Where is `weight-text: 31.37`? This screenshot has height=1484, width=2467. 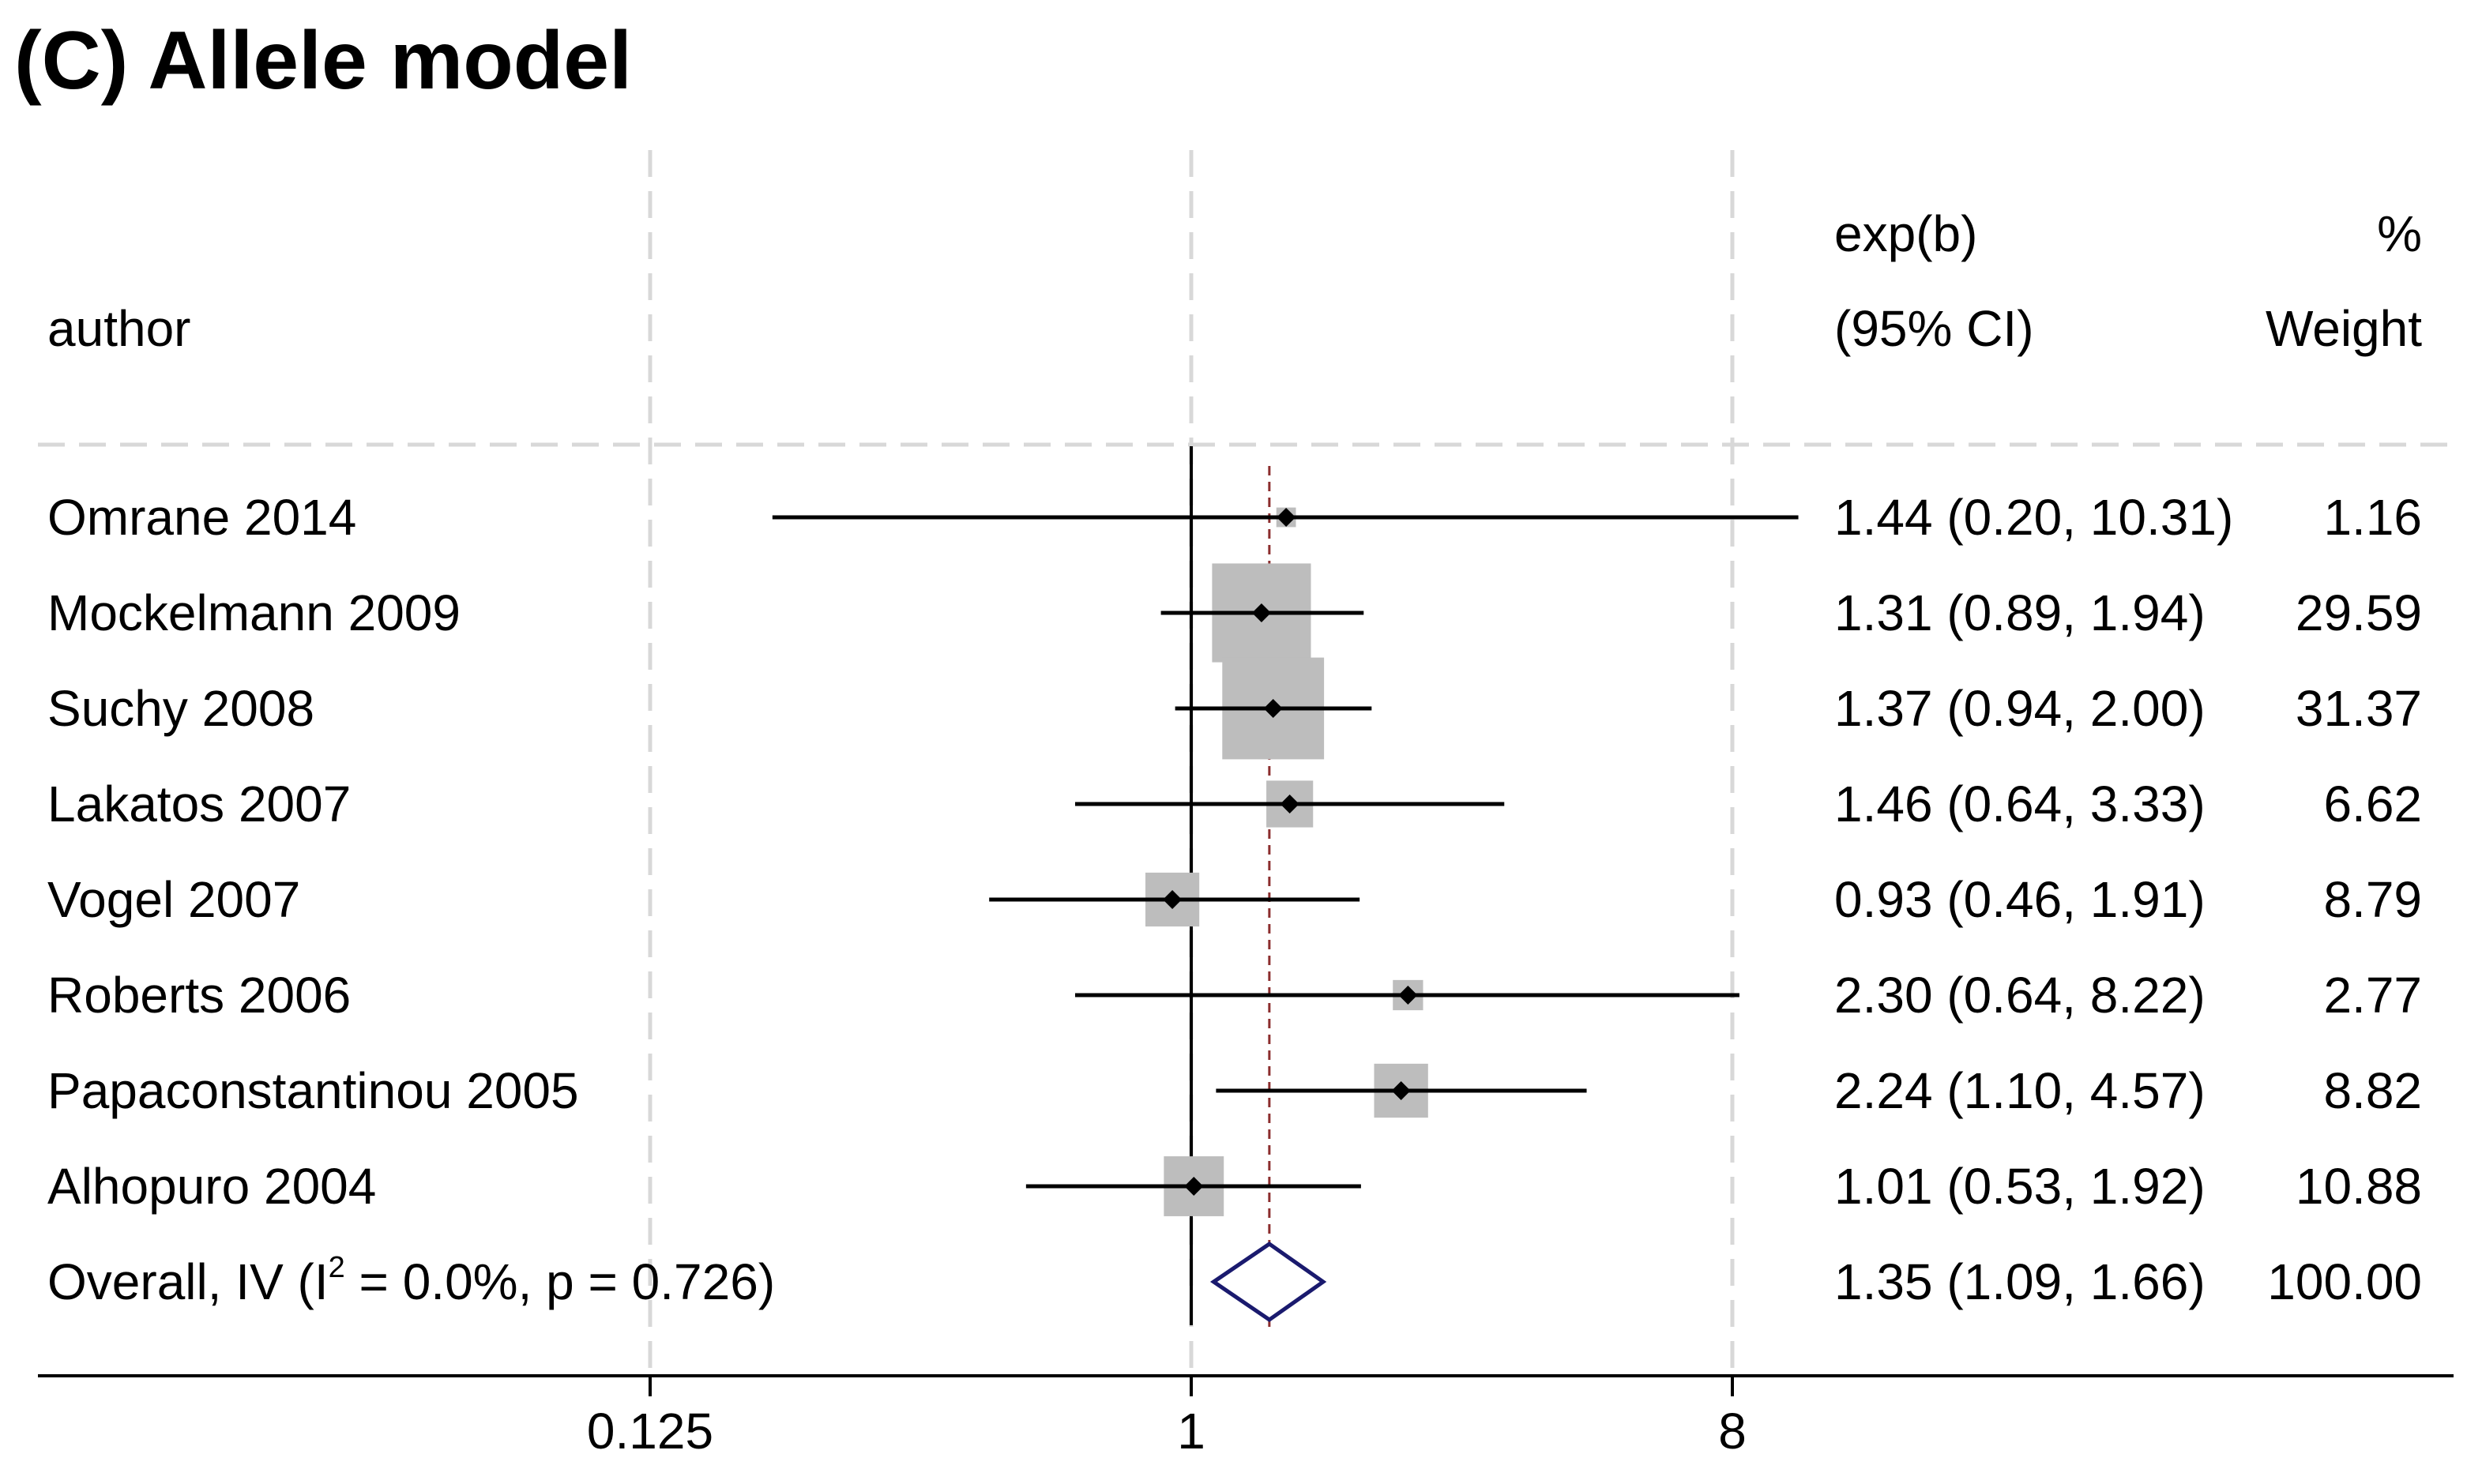
weight-text: 31.37 is located at coordinates (2359, 708).